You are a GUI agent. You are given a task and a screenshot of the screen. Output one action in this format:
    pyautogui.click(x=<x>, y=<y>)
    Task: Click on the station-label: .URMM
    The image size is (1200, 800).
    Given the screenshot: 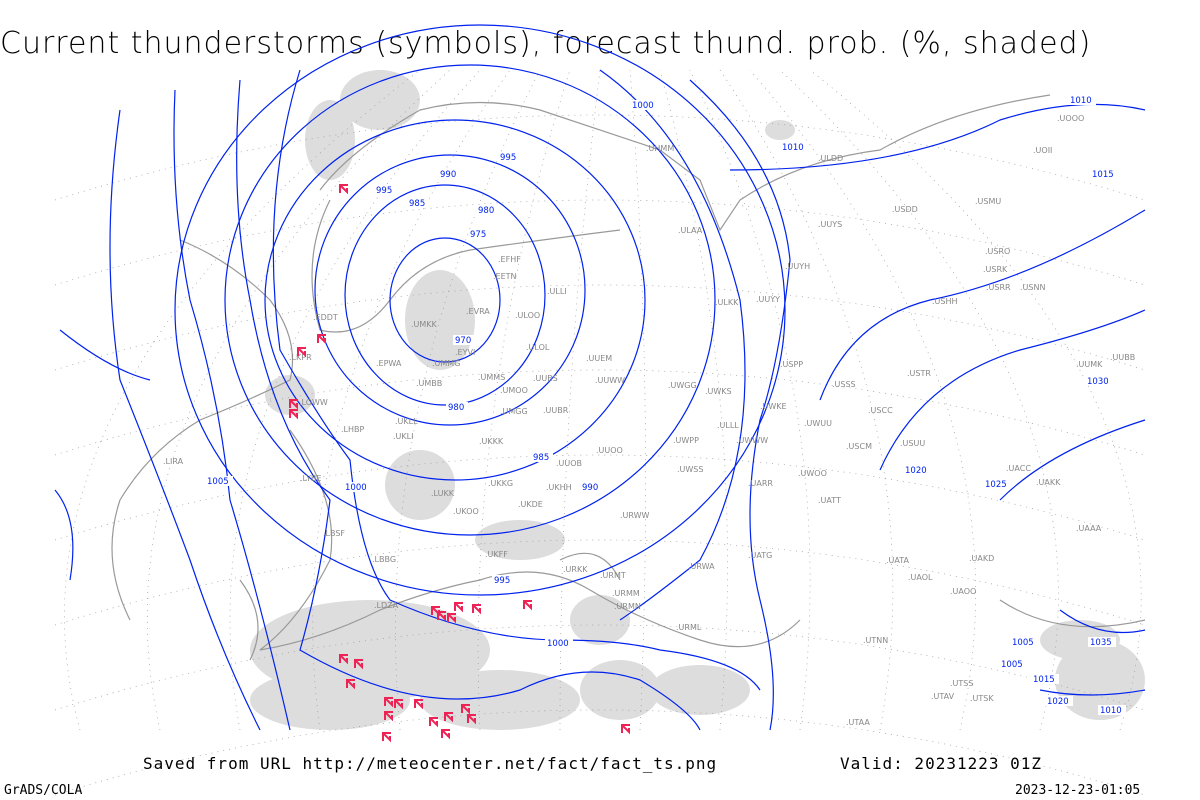 What is the action you would take?
    pyautogui.click(x=626, y=593)
    